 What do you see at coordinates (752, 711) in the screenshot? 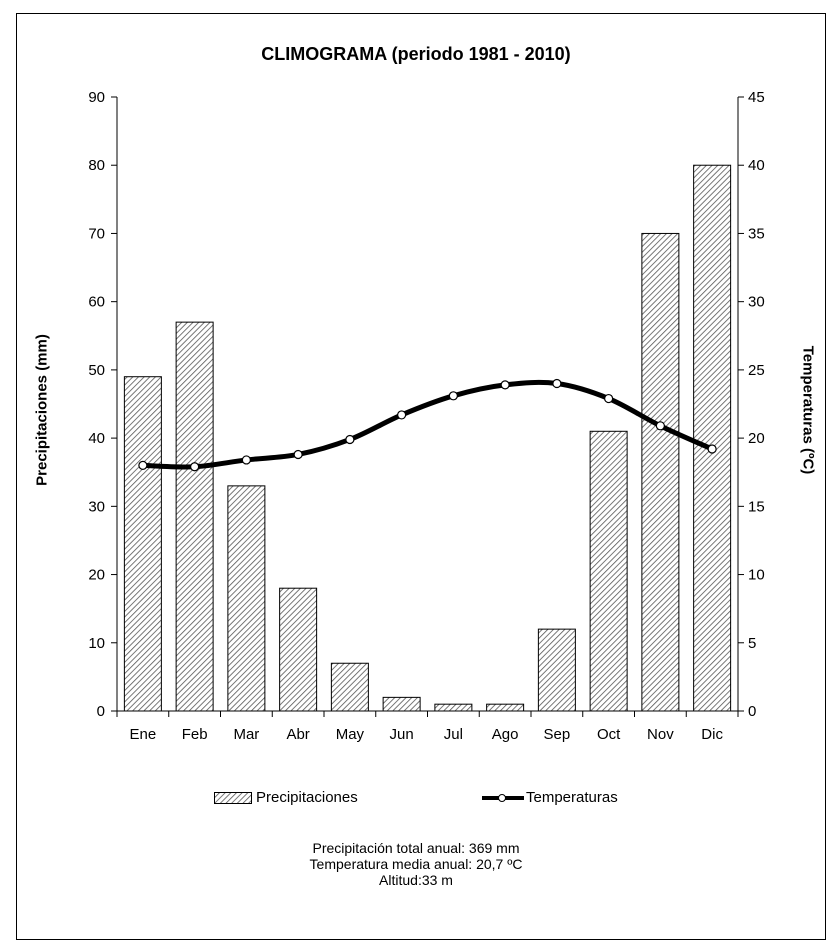
I see `y-right-tick-label: 0` at bounding box center [752, 711].